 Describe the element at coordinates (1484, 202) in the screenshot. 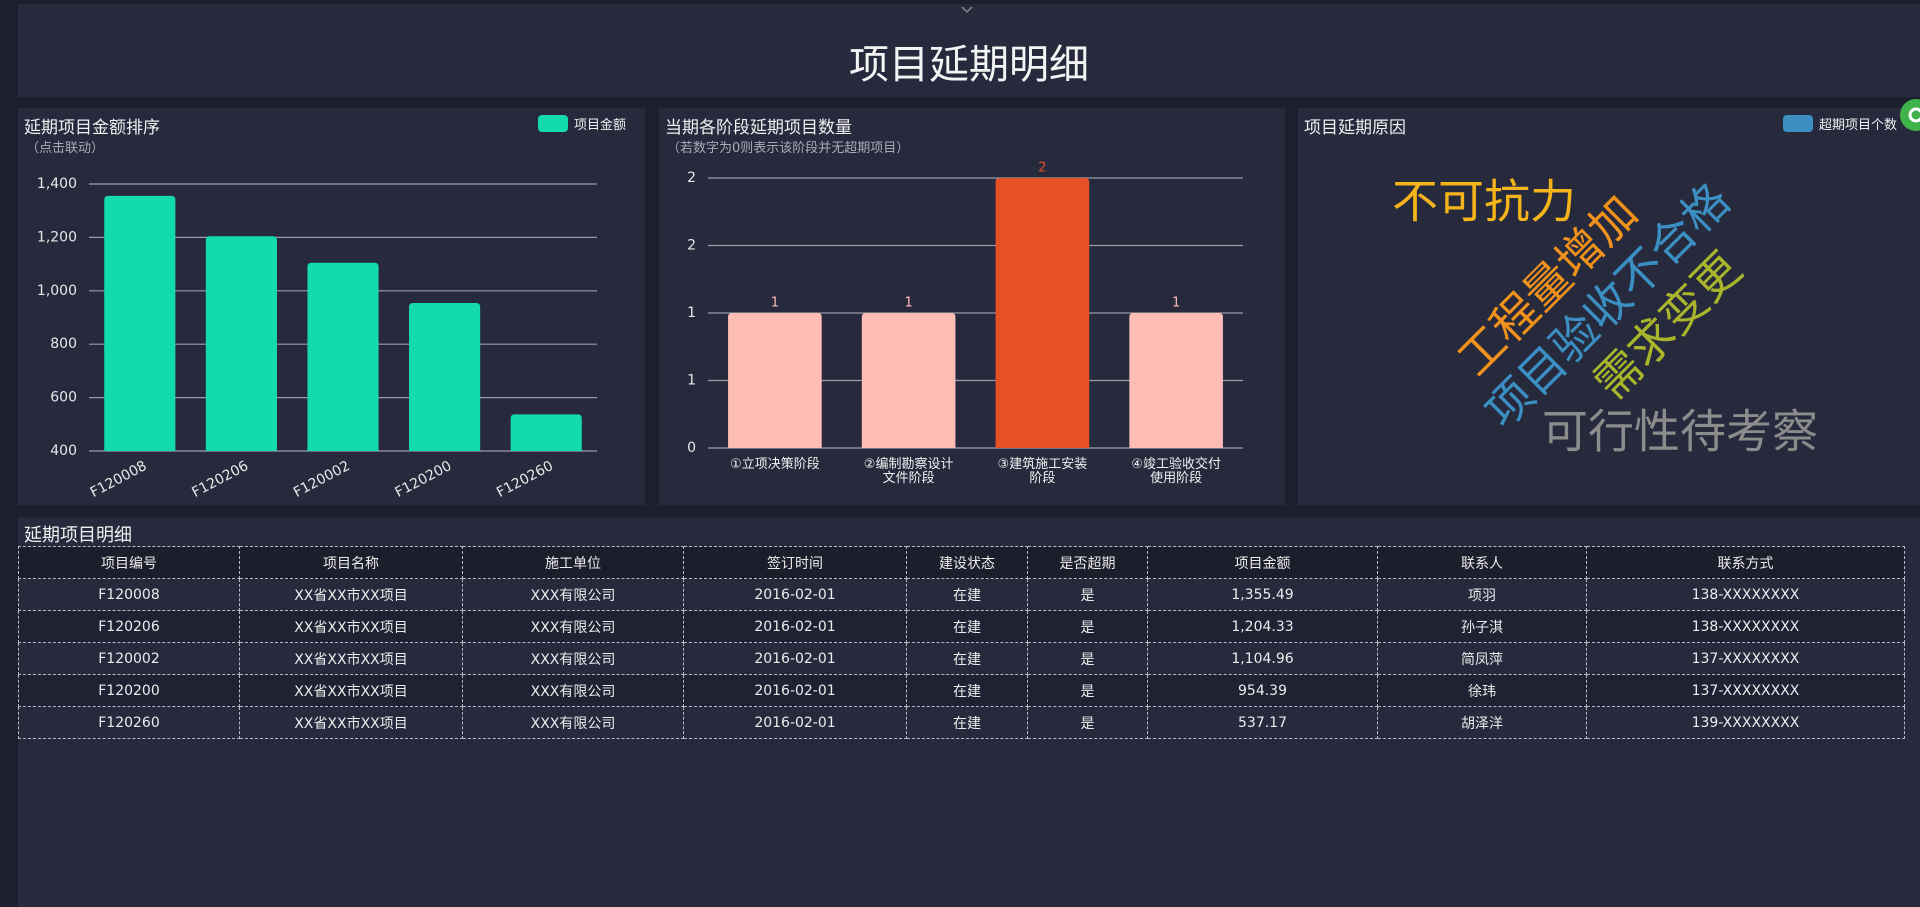

I see `cloud-word: 不可抗力` at that location.